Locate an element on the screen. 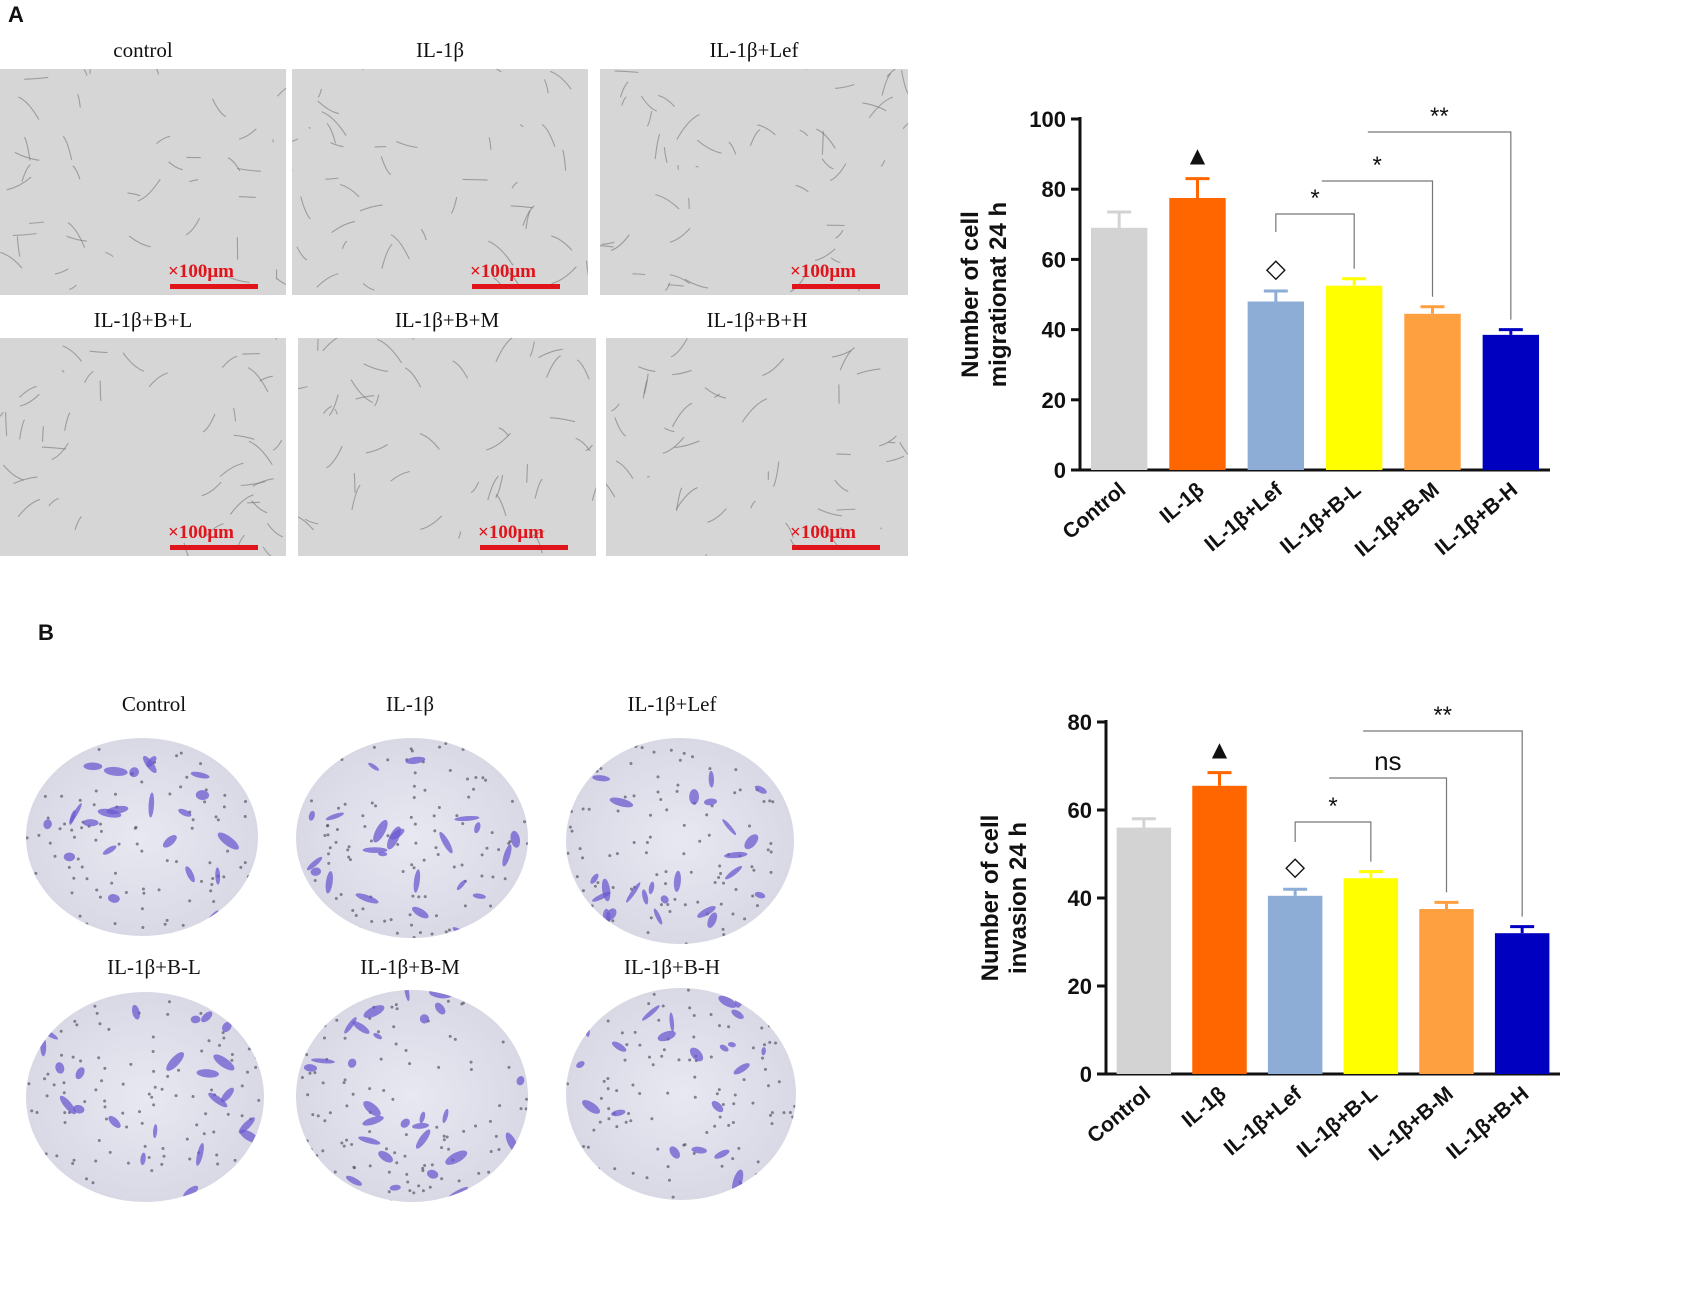 The height and width of the screenshot is (1300, 1691). stain-texture is located at coordinates (145, 1098).